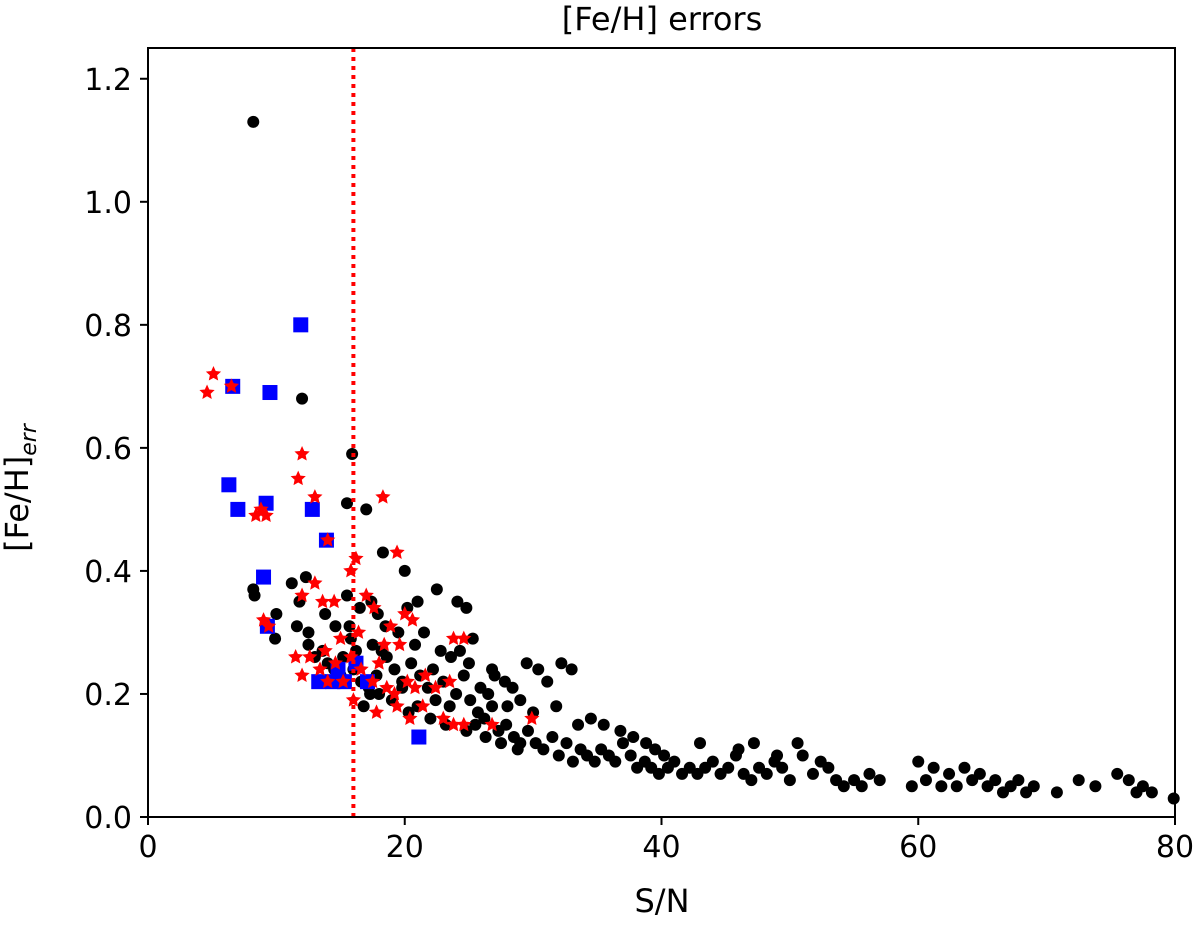 This screenshot has width=1200, height=926. Describe the element at coordinates (116, 449) in the screenshot. I see `y-axis-ticks: 0.0 0.2 0.4 0.6 0.8 1.0 1.2` at that location.